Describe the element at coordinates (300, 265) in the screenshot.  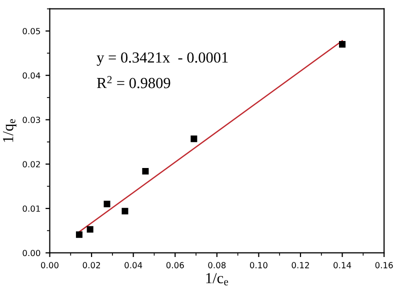
I see `x-tick-label: 0.12` at that location.